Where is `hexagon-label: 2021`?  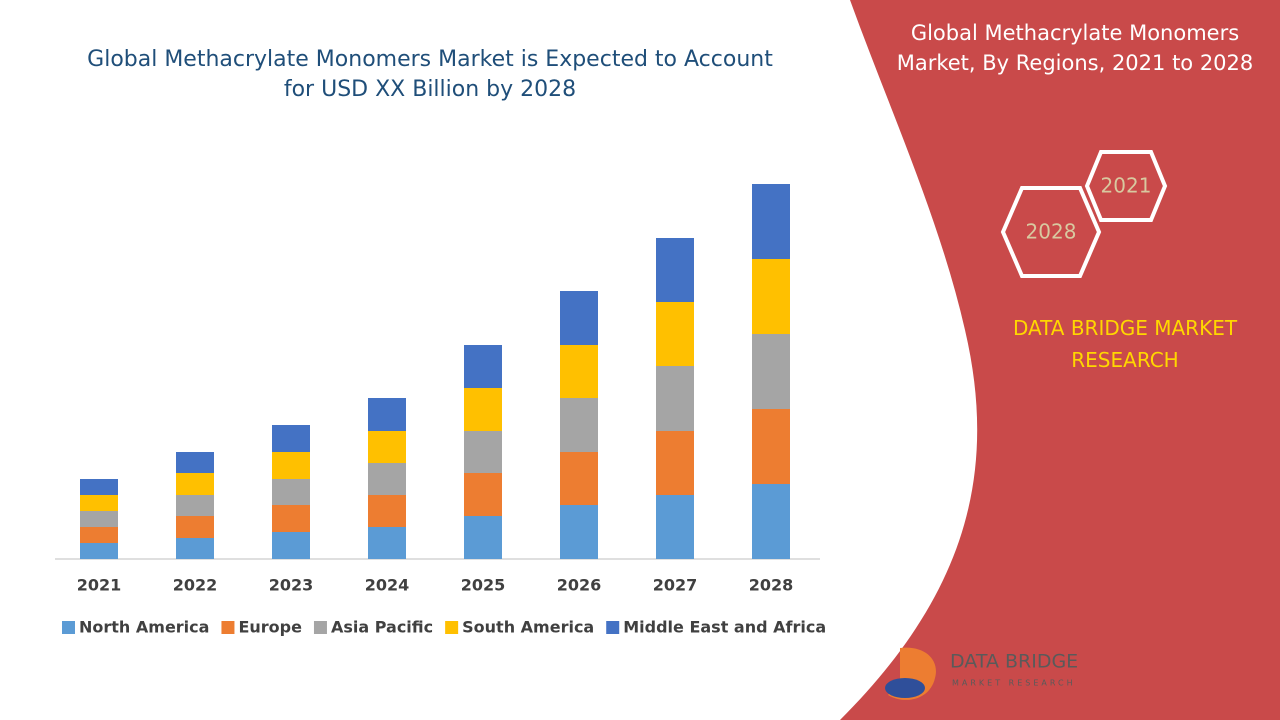 hexagon-label: 2021 is located at coordinates (1126, 186).